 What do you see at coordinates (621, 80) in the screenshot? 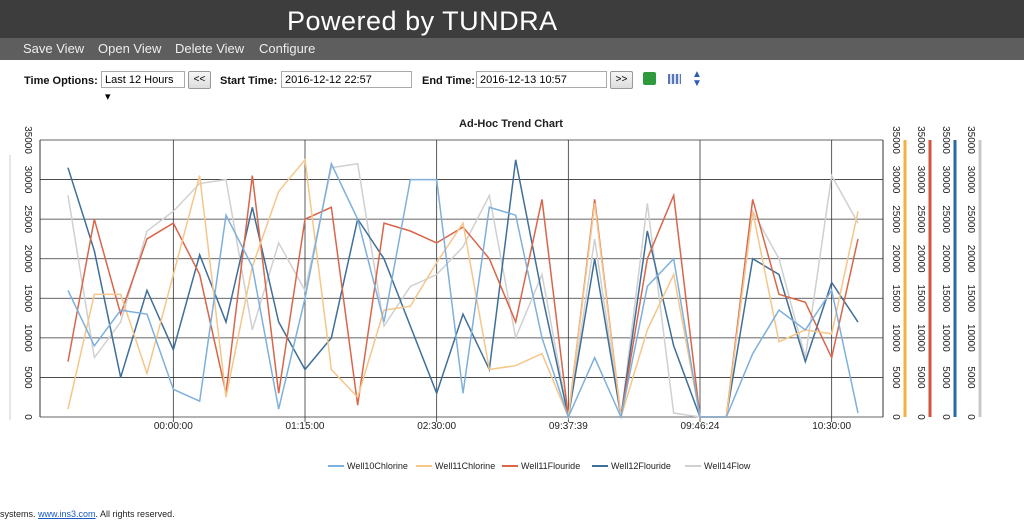
I see `next-button: >>` at bounding box center [621, 80].